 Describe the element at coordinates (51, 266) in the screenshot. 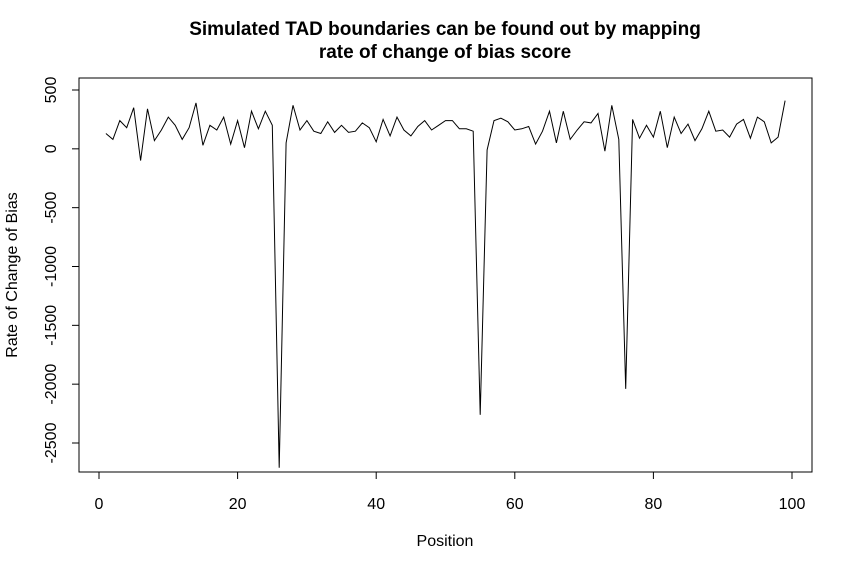

I see `y-tick-label: -1000` at that location.